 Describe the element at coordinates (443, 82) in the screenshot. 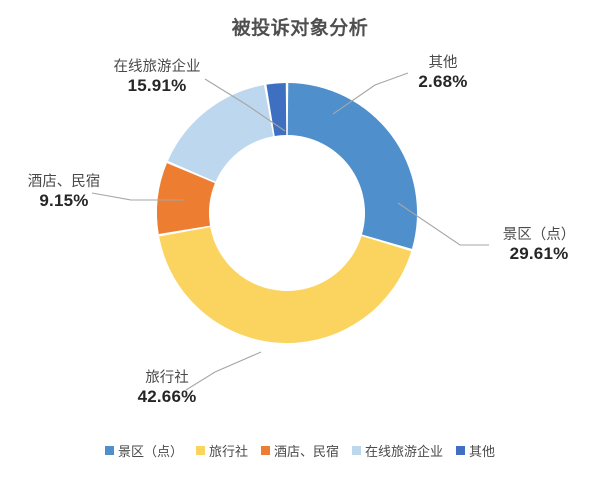

I see `callout-other-percent: 2.68%` at that location.